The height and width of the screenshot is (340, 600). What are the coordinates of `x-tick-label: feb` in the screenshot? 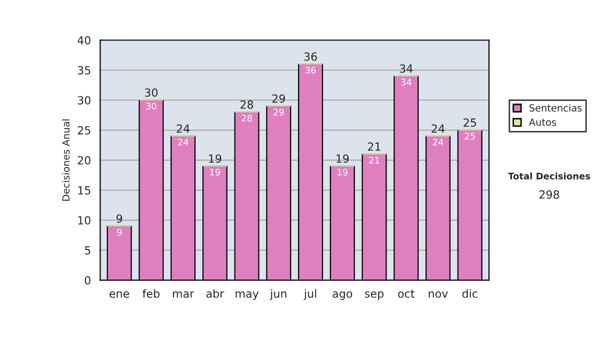 It's located at (151, 293).